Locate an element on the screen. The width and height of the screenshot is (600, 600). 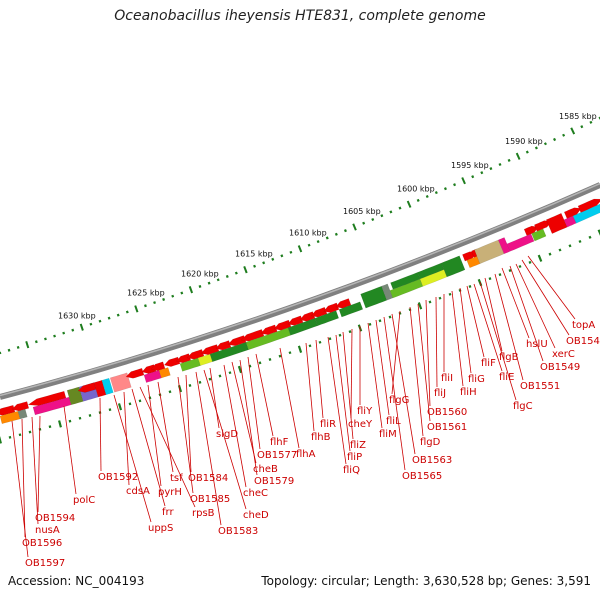
gene-label: OB1594 is located at coordinates (55, 518).